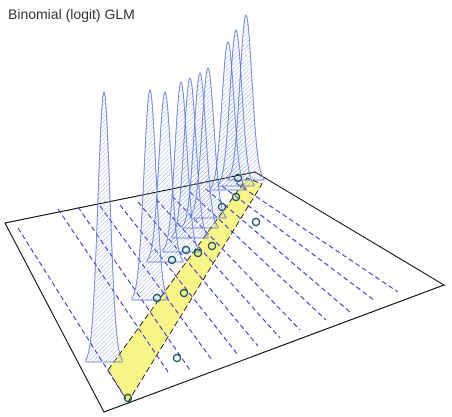  I want to click on figure-title: Binomial (logit) GLM, so click(71, 14).